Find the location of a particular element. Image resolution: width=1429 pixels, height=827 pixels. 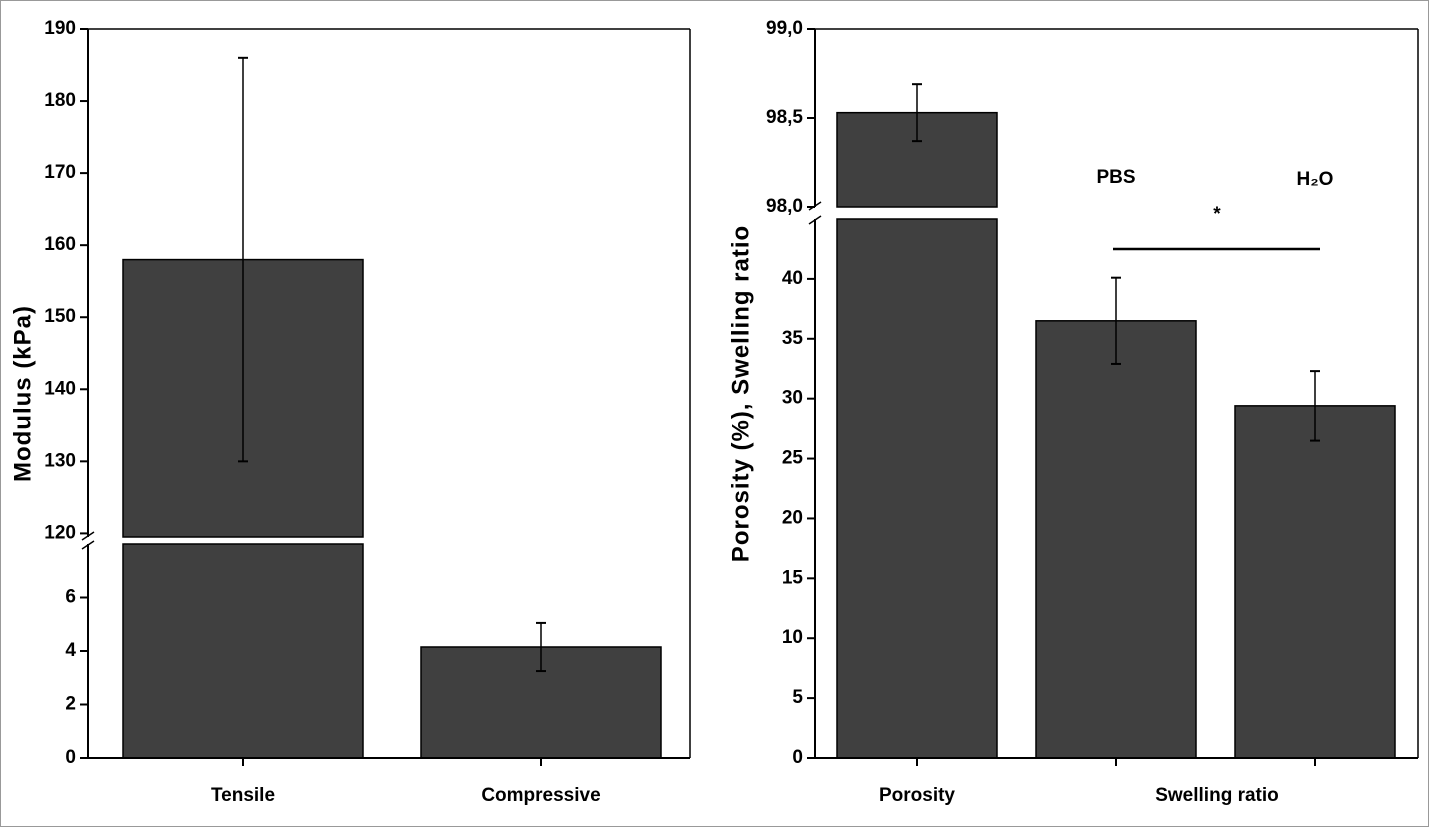

y-tick-label: 140 is located at coordinates (60, 388).